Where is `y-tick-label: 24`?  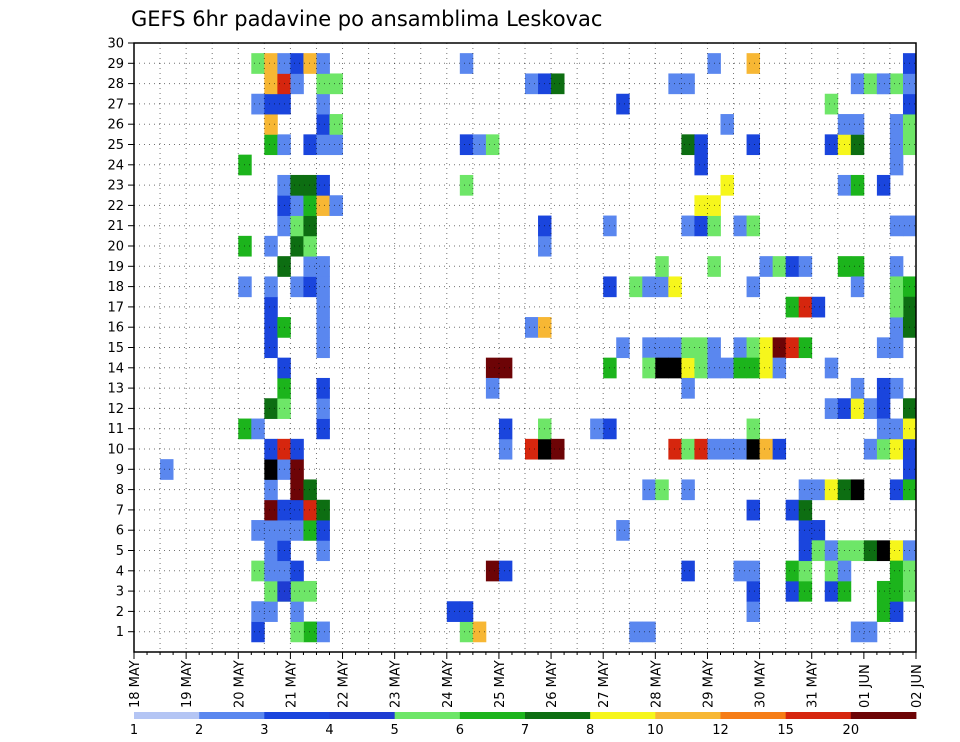 y-tick-label: 24 is located at coordinates (115, 165).